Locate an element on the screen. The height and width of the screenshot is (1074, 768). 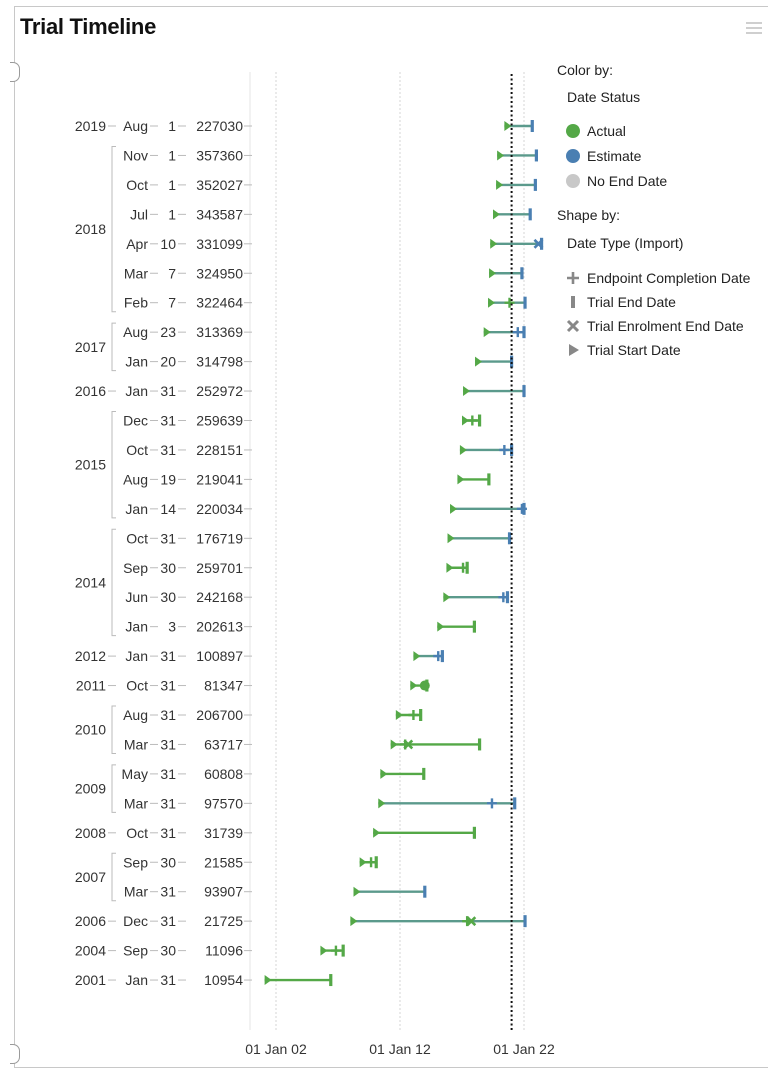
legend-shape-item: Trial Enrolment End Date is located at coordinates (654, 326).